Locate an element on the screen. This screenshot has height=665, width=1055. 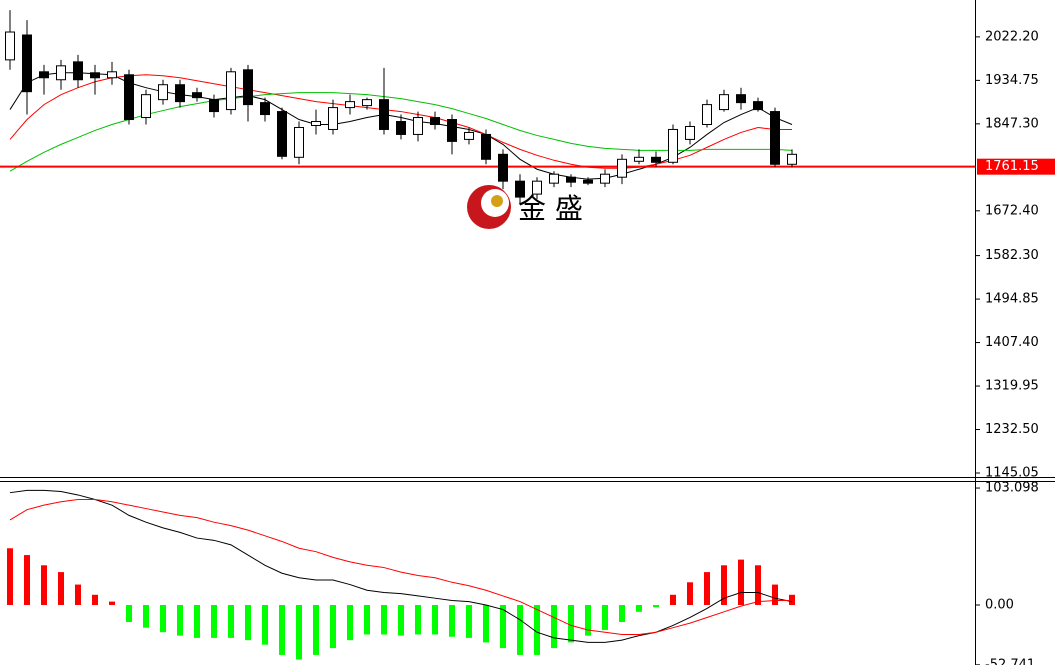
y-tick-label: 1145.05 is located at coordinates (1012, 472).